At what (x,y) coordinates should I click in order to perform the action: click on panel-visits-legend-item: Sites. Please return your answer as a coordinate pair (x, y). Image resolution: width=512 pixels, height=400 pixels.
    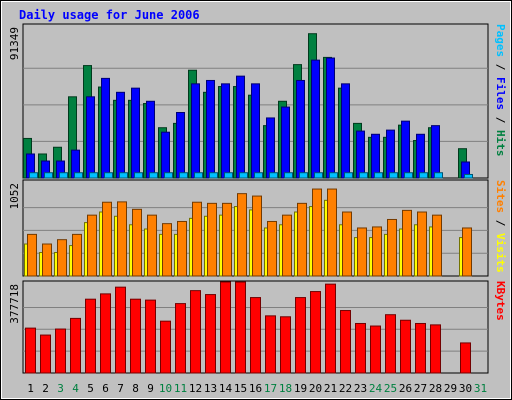
    Looking at the image, I should click on (500, 196).